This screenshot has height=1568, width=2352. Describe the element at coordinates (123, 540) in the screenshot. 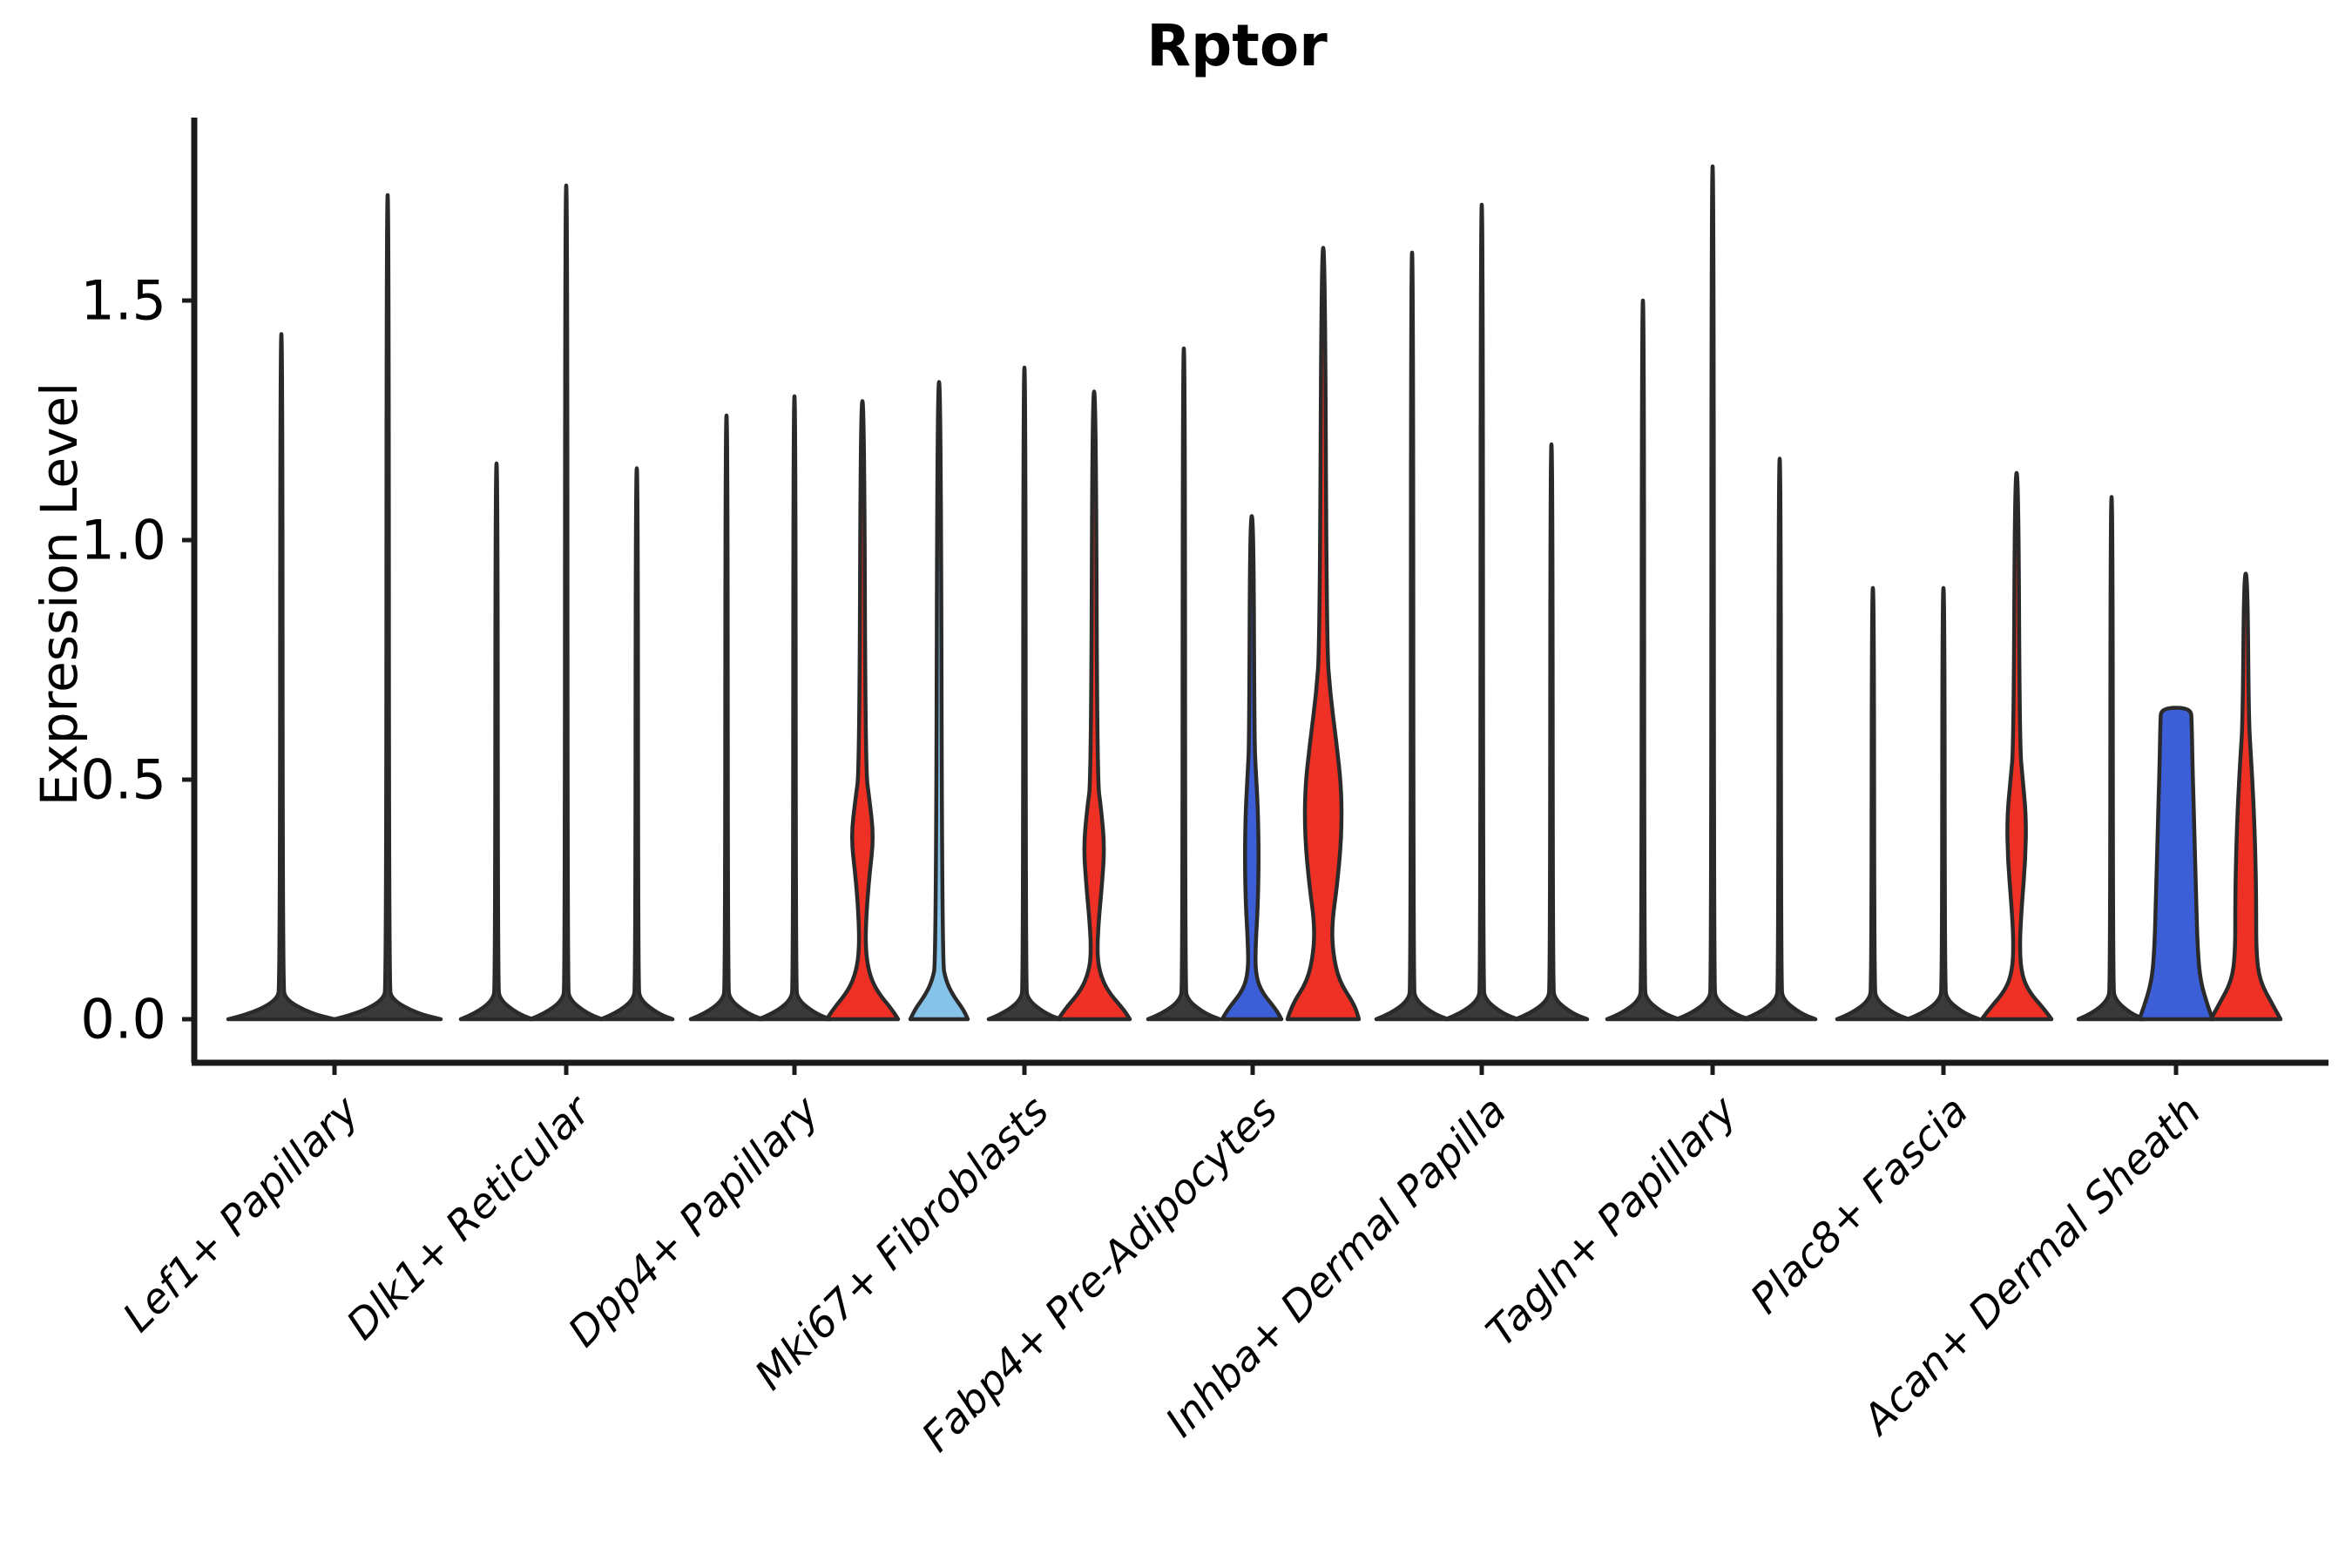

I see `y-tick-label: 1.0` at that location.